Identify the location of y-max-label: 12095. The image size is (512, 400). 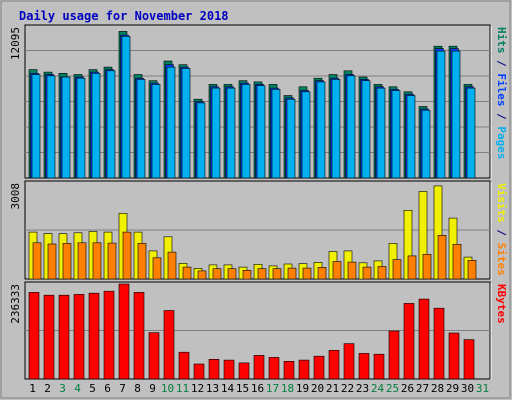
(15, 43).